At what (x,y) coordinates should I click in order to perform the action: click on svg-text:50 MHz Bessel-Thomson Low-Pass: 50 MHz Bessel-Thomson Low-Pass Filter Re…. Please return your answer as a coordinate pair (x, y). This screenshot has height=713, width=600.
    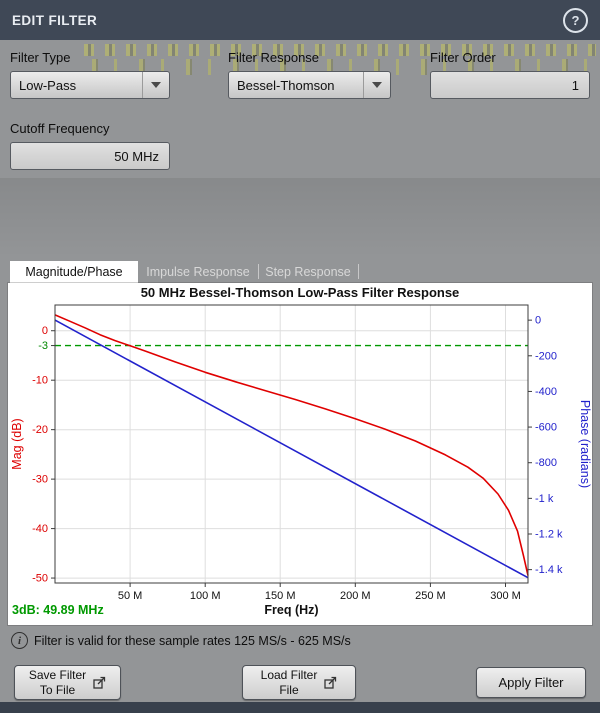
    Looking at the image, I should click on (300, 292).